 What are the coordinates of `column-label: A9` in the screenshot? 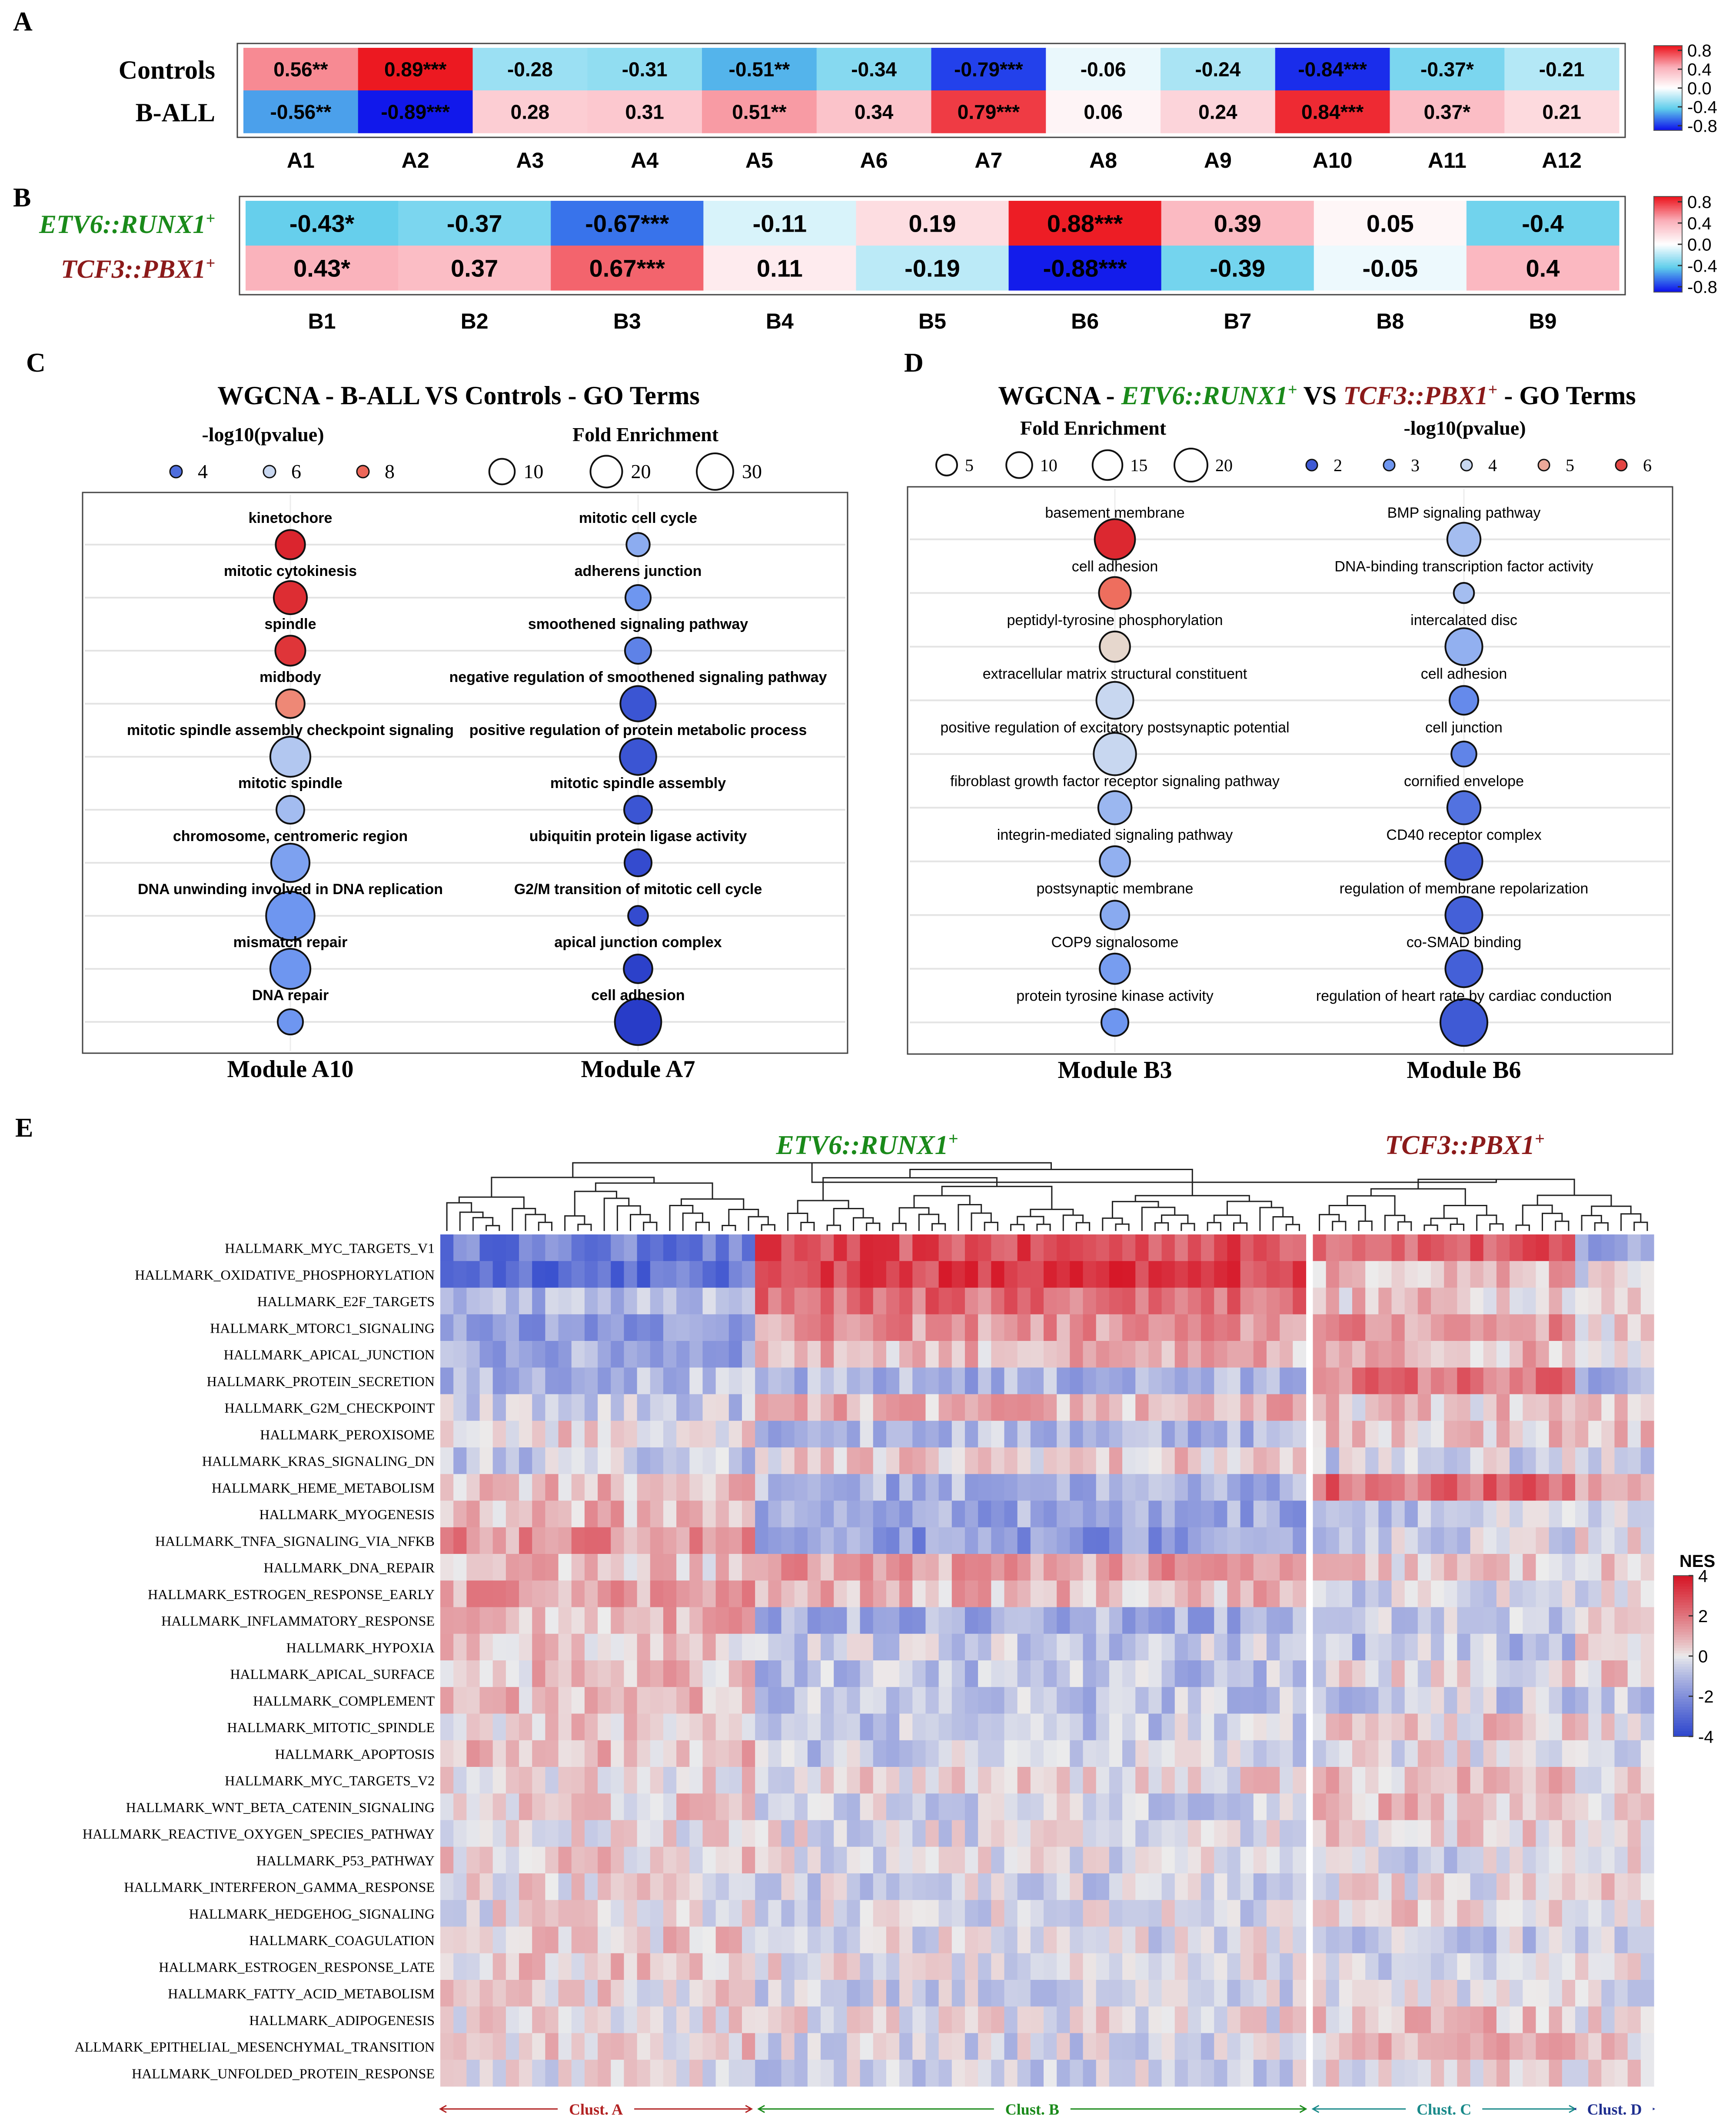 It's located at (1218, 160).